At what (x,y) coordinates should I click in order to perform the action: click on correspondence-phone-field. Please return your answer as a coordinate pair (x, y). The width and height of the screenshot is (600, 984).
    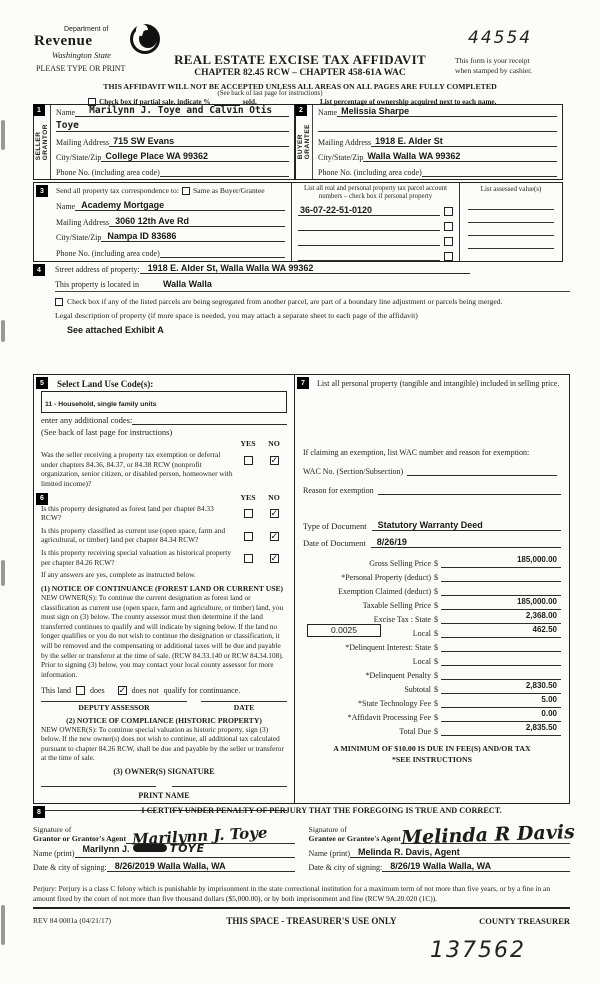
    Looking at the image, I should click on (222, 253).